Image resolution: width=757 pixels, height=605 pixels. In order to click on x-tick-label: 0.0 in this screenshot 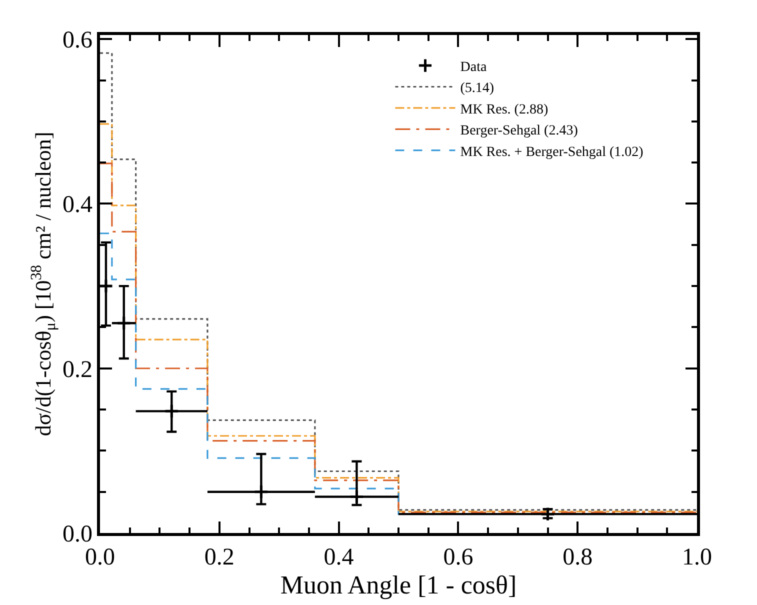, I will do `click(100, 557)`.